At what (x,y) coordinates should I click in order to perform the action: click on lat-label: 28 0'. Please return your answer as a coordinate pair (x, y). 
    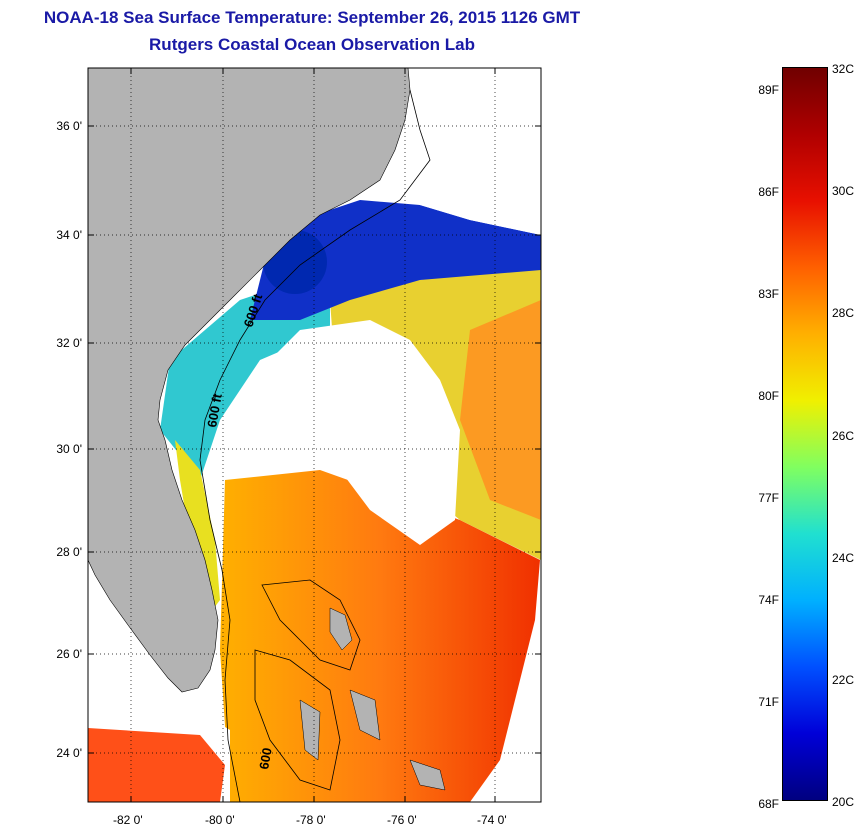
    Looking at the image, I should click on (69, 552).